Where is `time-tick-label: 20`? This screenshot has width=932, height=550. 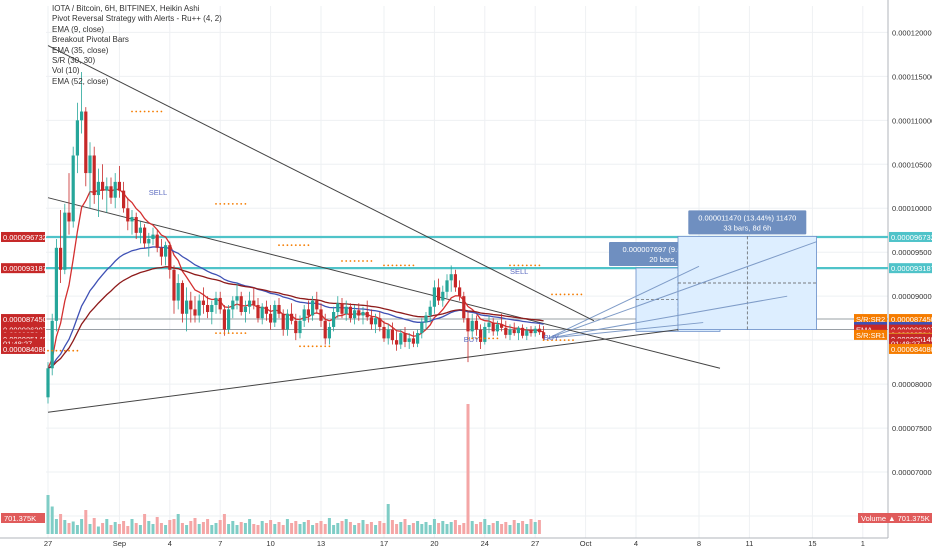
time-tick-label: 20 is located at coordinates (434, 543).